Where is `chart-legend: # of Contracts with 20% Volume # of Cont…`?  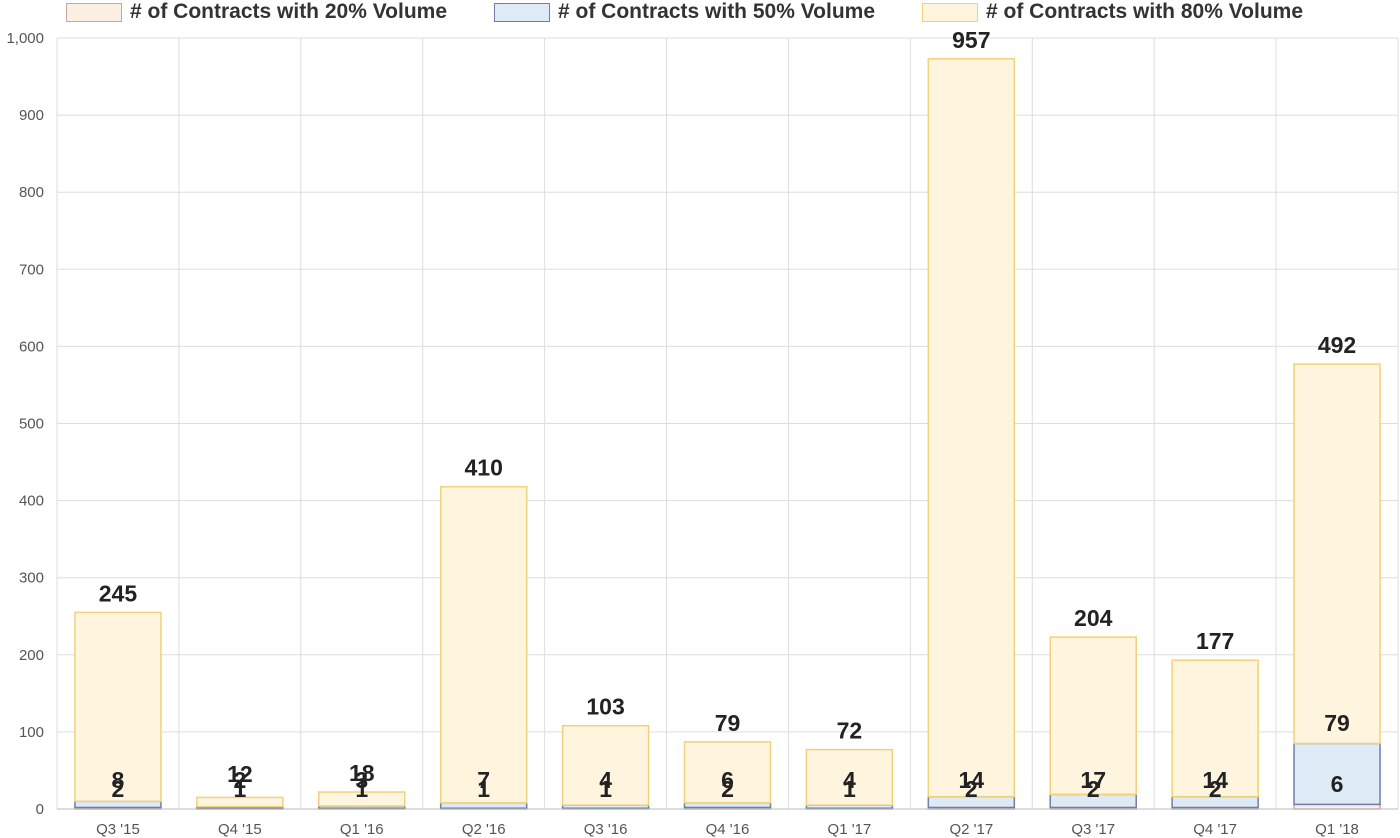
chart-legend: # of Contracts with 20% Volume # of Cont… is located at coordinates (700, 13).